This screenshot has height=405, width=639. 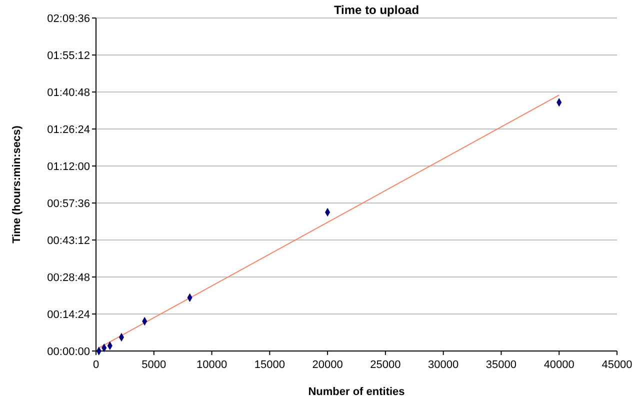 What do you see at coordinates (68, 315) in the screenshot?
I see `y-tick-label: 00:14:24` at bounding box center [68, 315].